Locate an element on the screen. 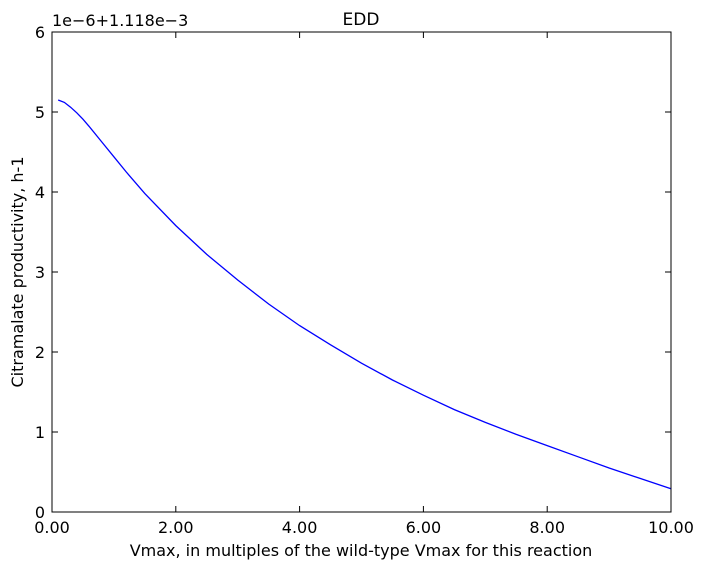 The image size is (704, 570). x-tick-label: 10.00 is located at coordinates (671, 527).